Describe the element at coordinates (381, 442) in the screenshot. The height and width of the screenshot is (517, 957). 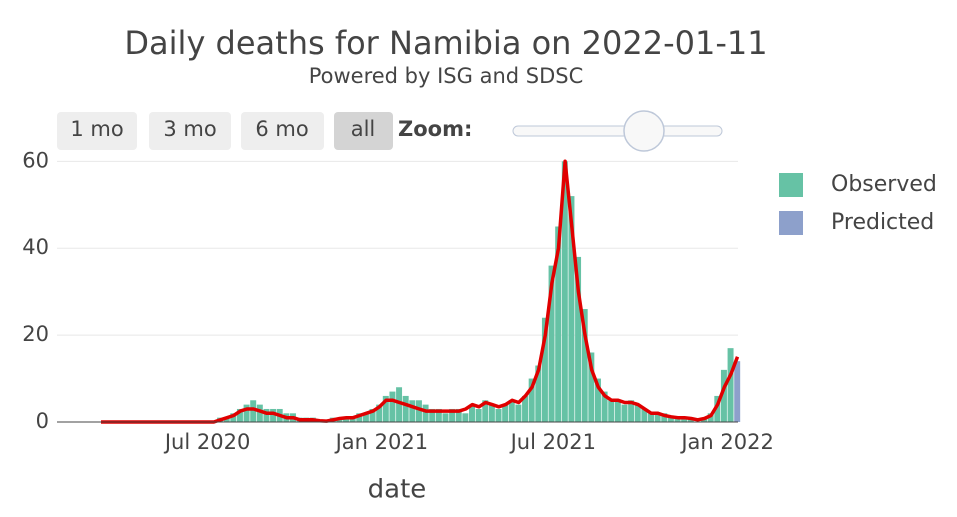
I see `x-tick-label: Jan 2021` at that location.